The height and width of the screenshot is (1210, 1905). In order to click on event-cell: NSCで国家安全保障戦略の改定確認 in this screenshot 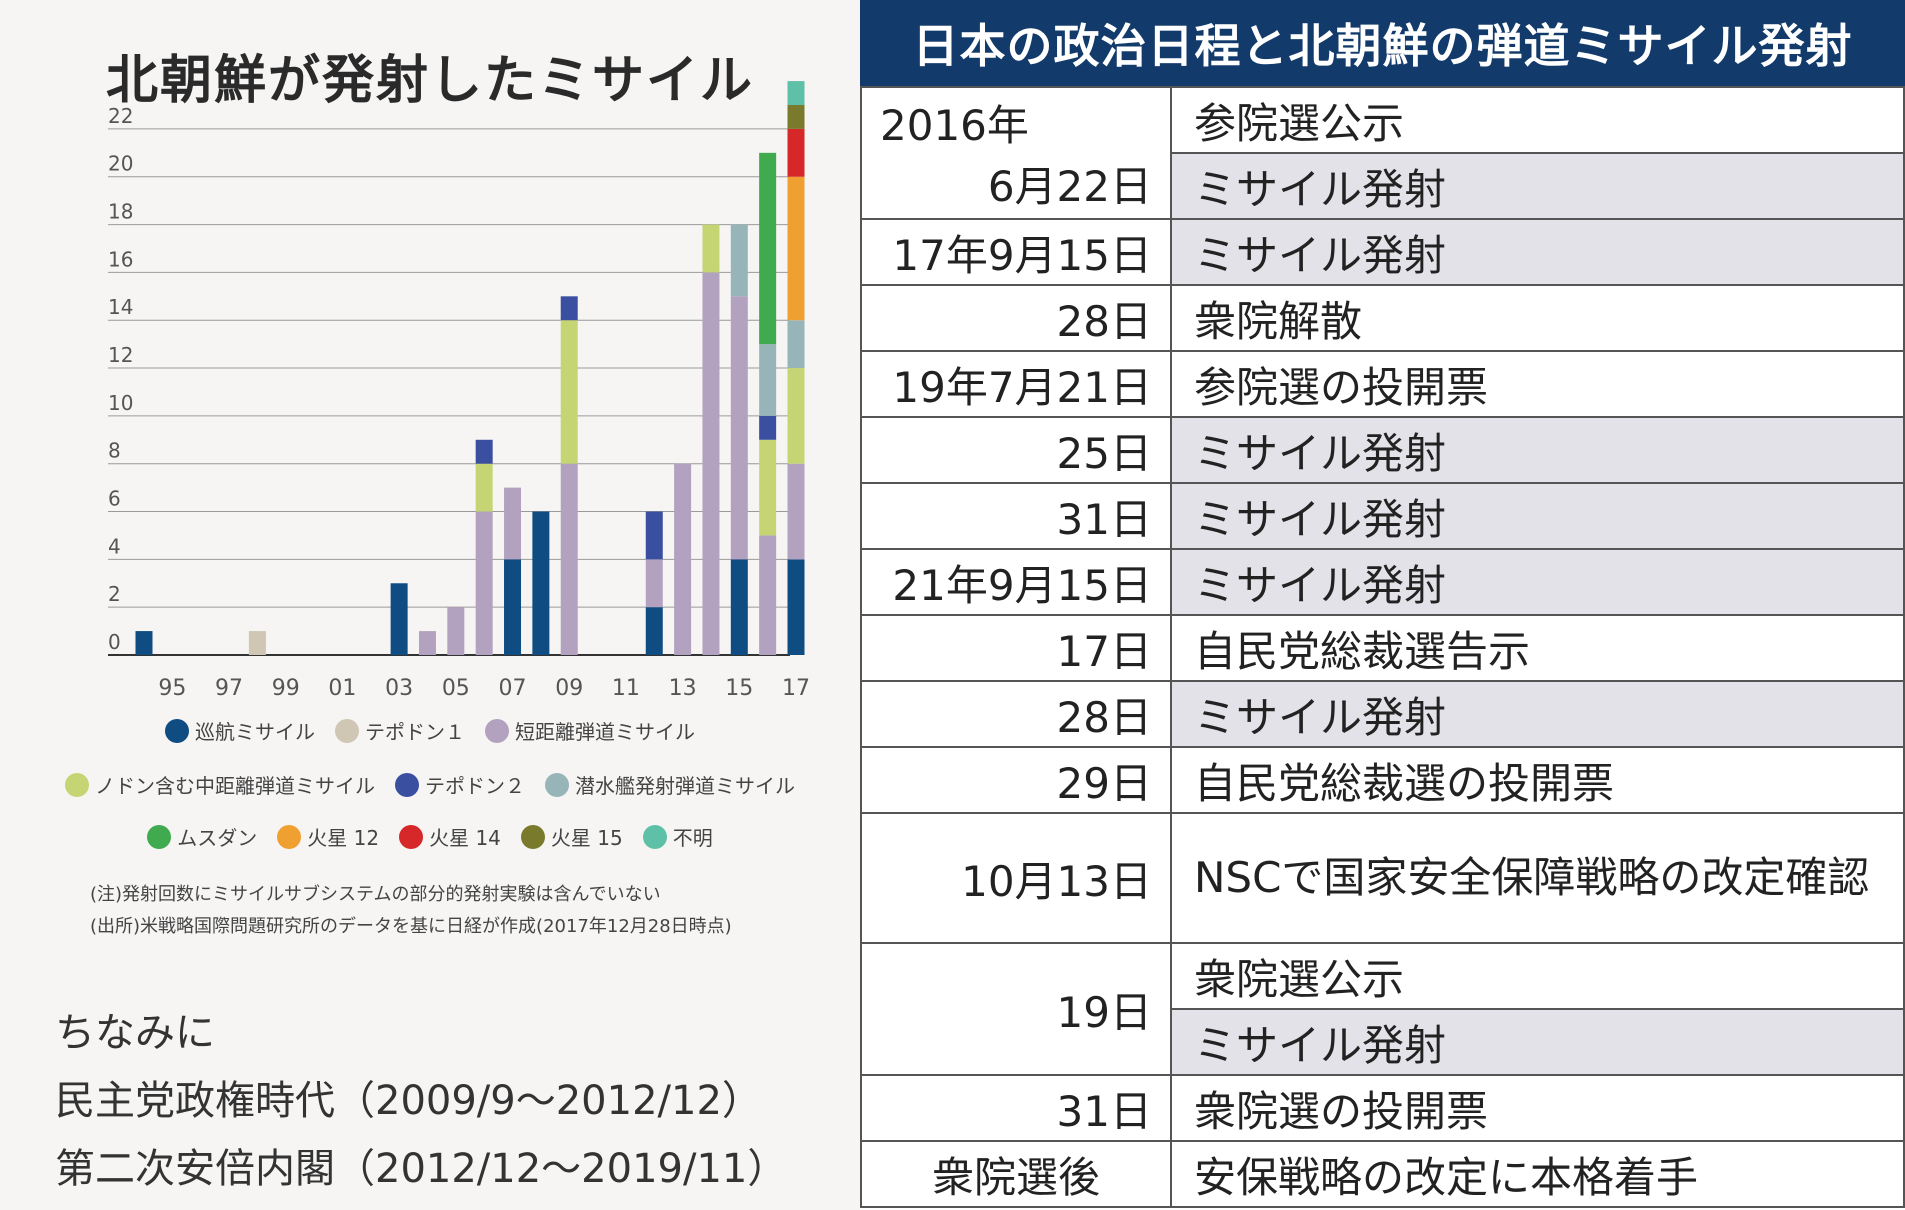, I will do `click(1537, 878)`.